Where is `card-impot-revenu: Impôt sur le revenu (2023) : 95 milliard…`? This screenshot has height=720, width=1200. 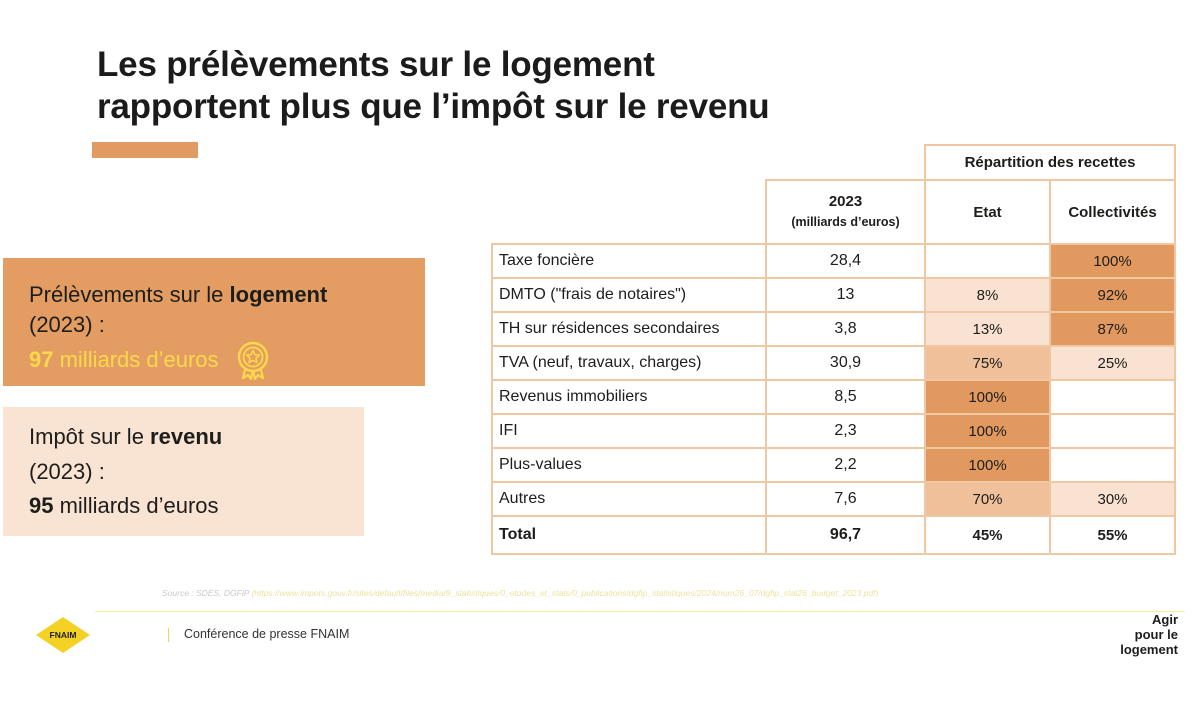
card-impot-revenu: Impôt sur le revenu (2023) : 95 milliard… is located at coordinates (183, 471).